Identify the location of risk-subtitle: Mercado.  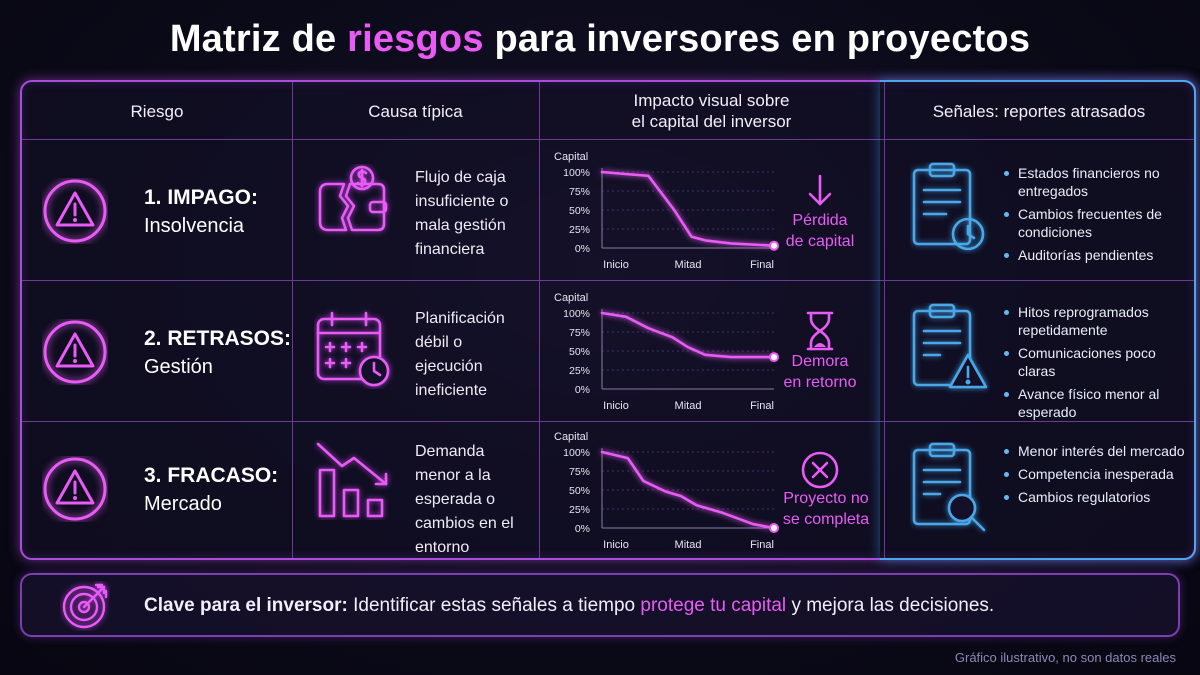
(183, 504).